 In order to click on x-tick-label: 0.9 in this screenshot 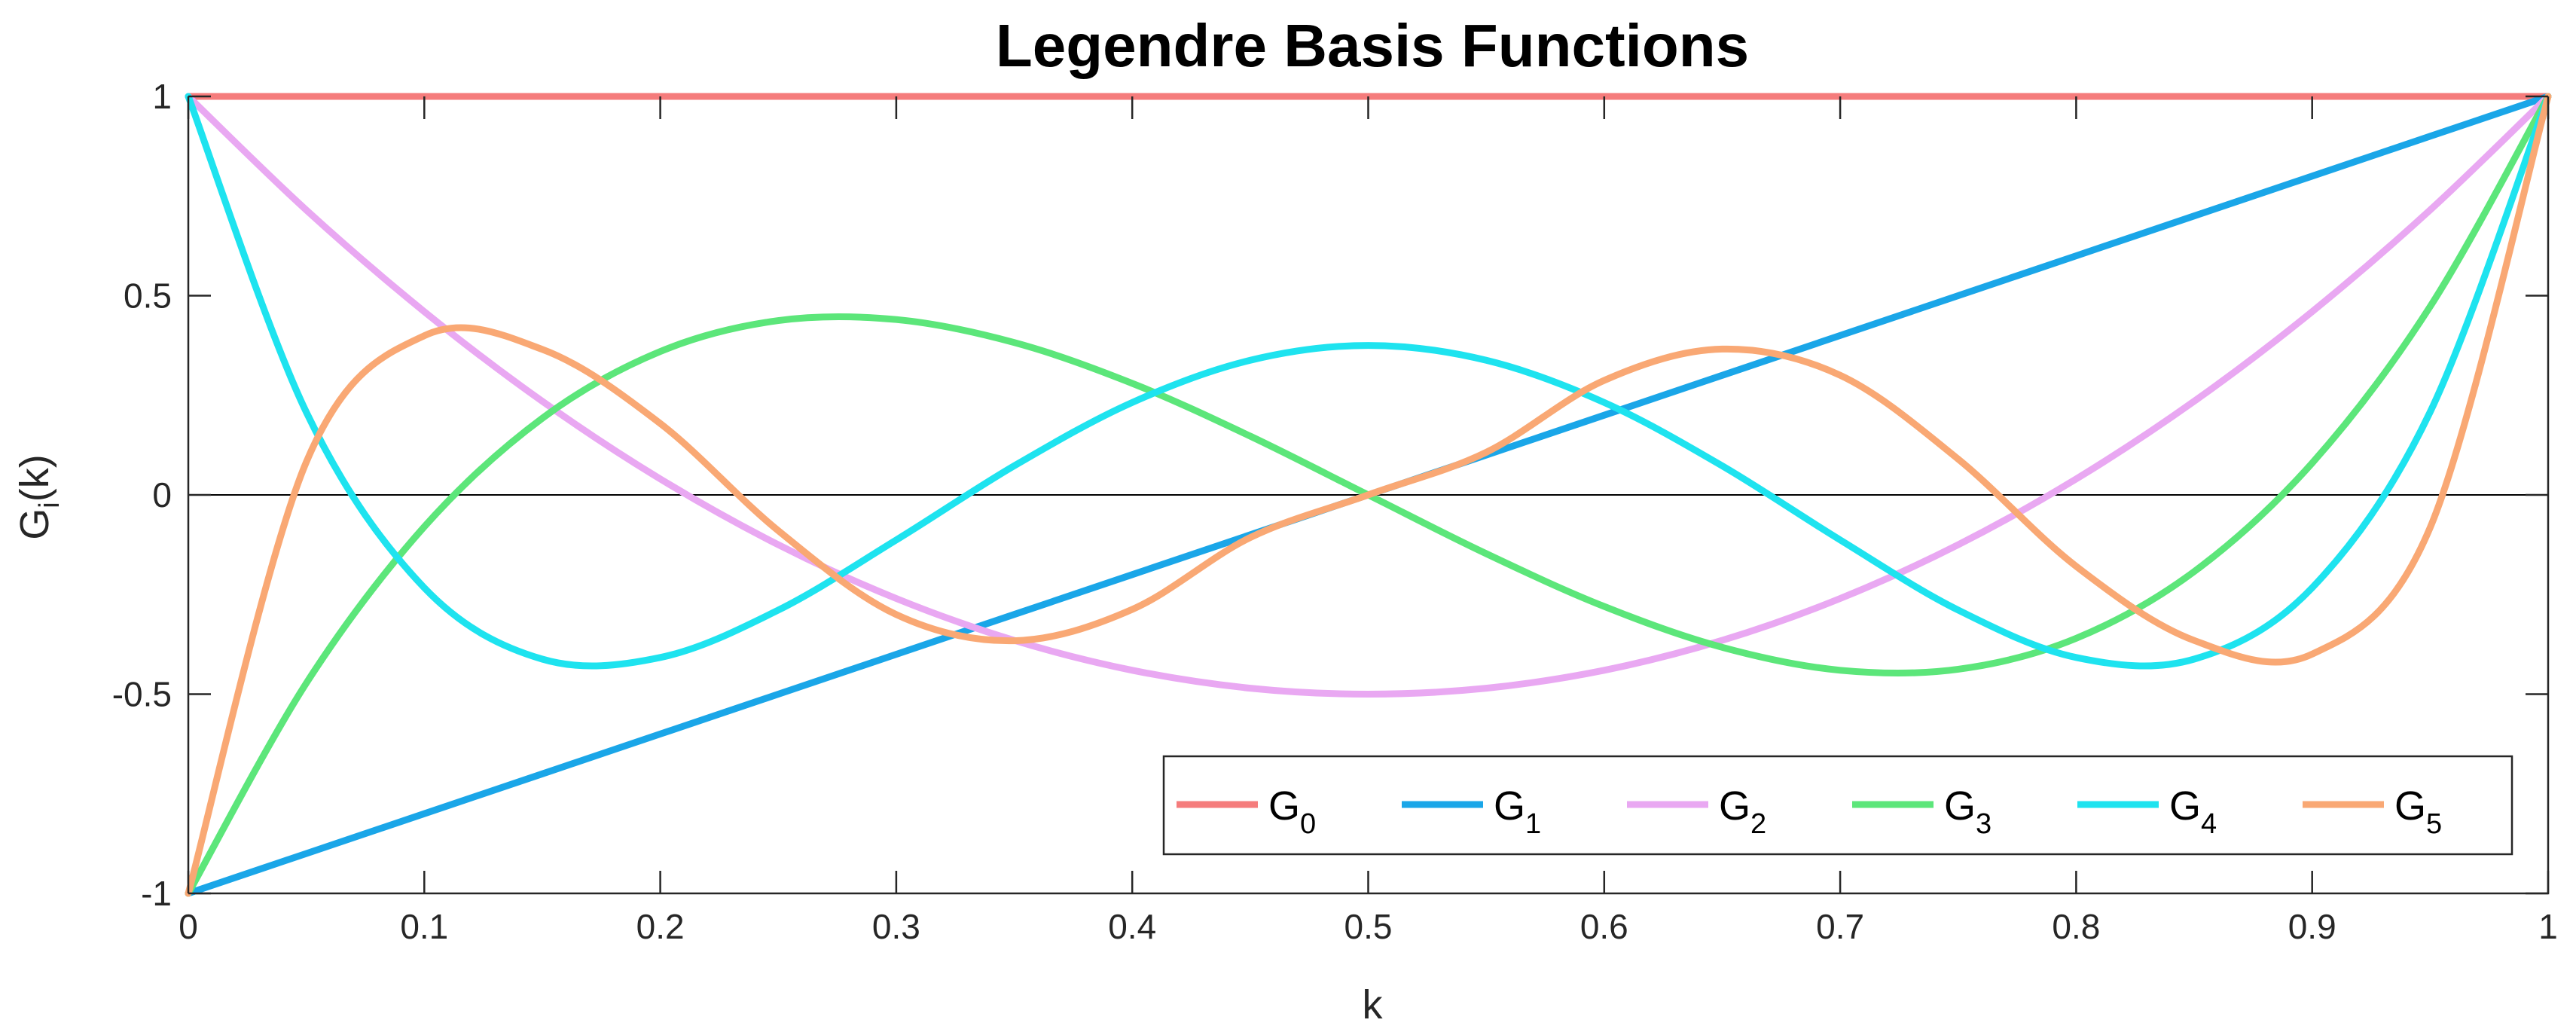, I will do `click(2312, 926)`.